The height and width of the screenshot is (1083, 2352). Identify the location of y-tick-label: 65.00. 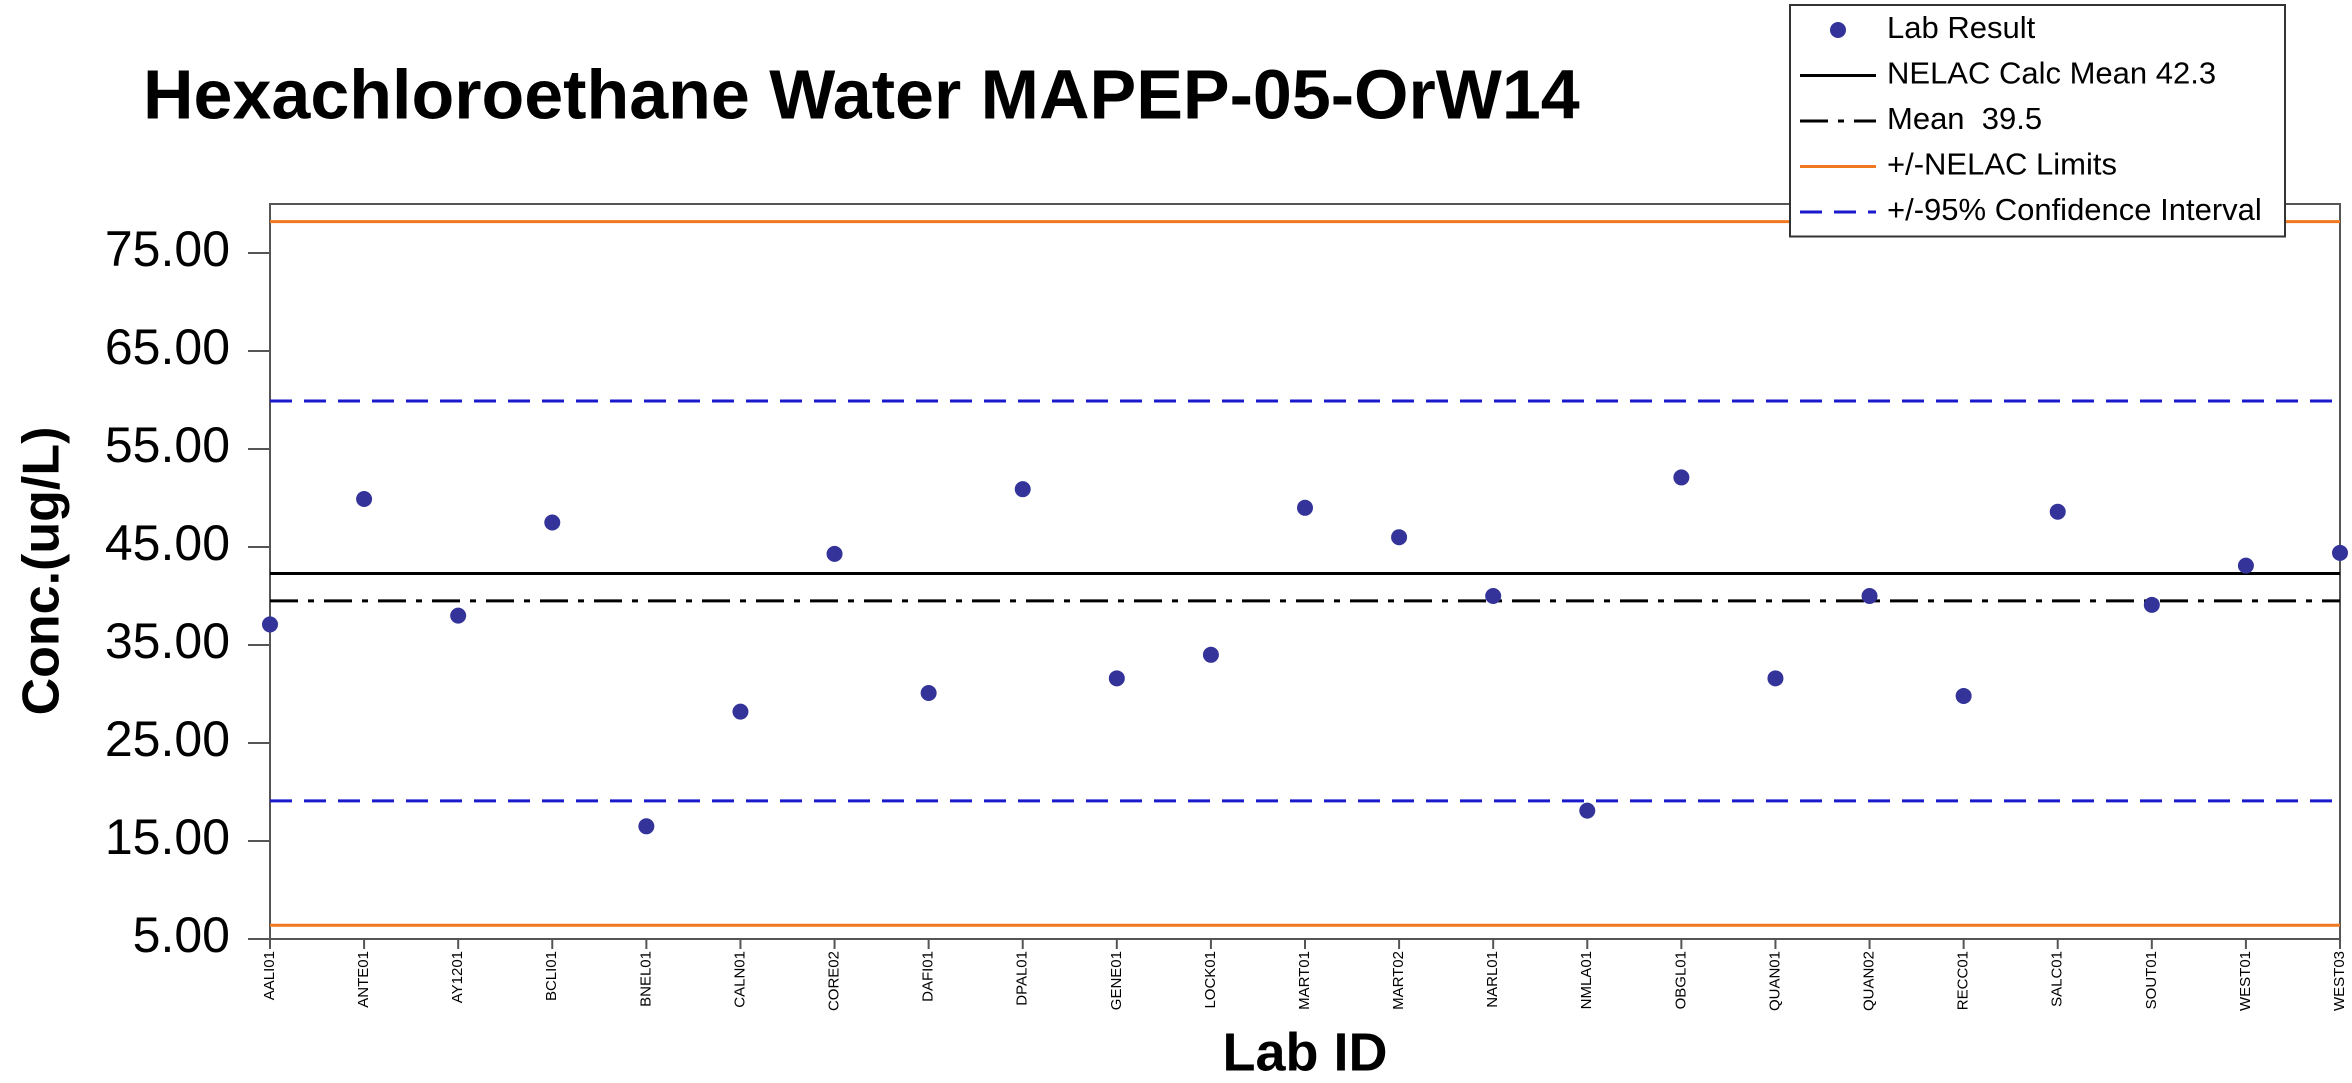
(167, 347).